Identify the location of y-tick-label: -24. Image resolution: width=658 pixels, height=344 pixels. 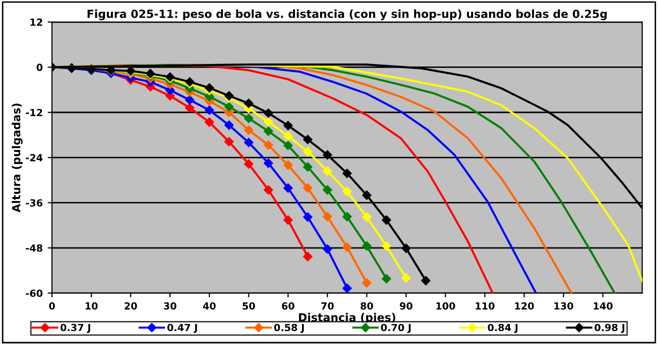
(34, 158).